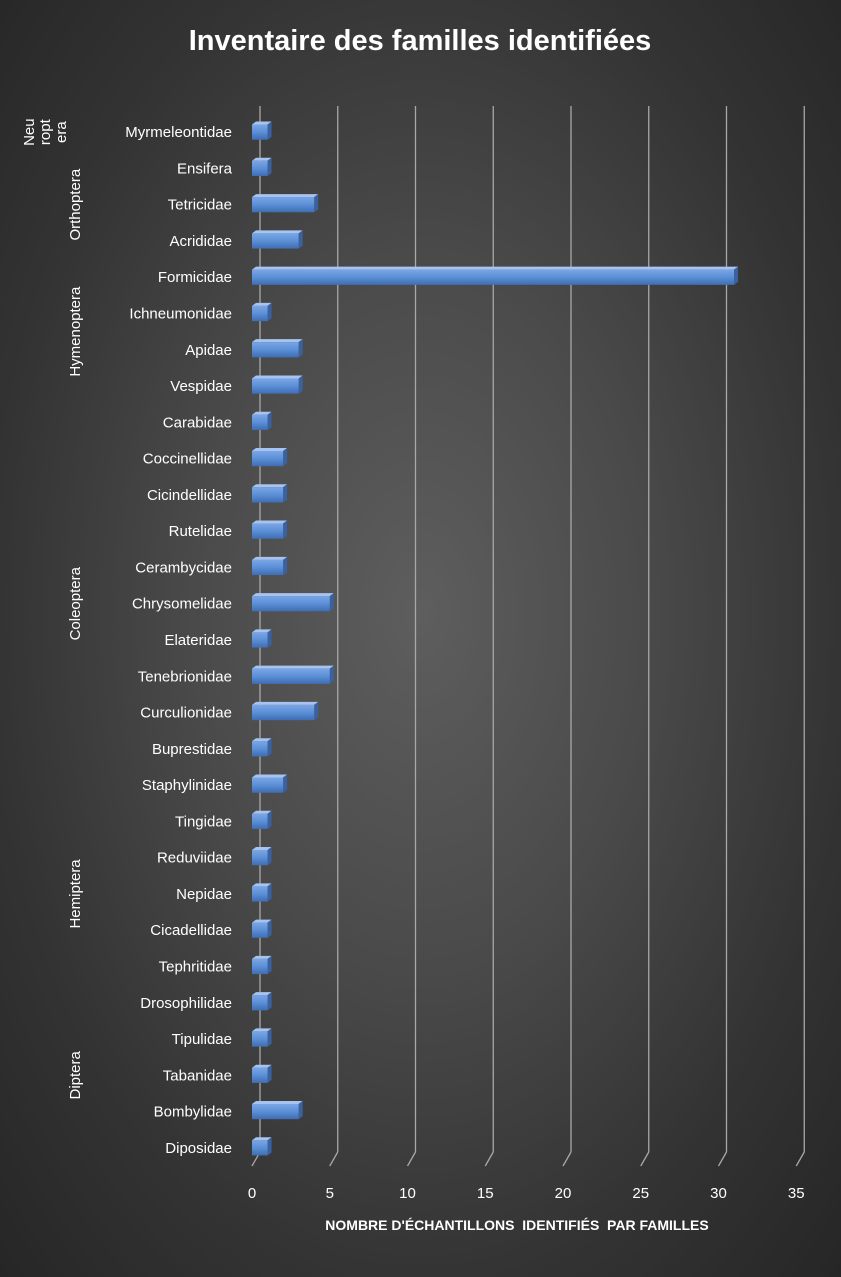  Describe the element at coordinates (75, 894) in the screenshot. I see `group-label: Hemiptera` at that location.